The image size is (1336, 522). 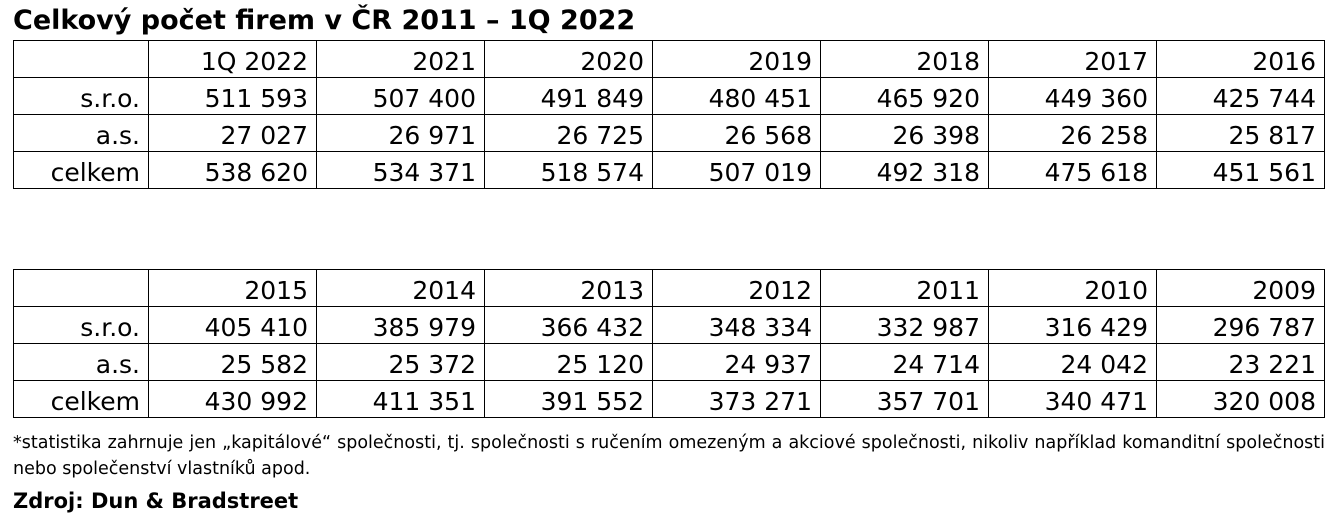 I want to click on header-cell-year: 2020, so click(x=568, y=59).